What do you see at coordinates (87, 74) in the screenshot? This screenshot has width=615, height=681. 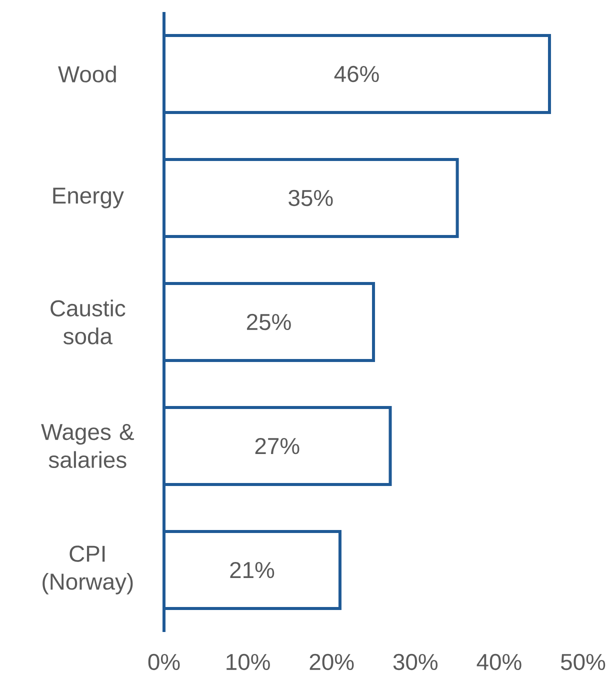 I see `y-tick-label: Wood` at bounding box center [87, 74].